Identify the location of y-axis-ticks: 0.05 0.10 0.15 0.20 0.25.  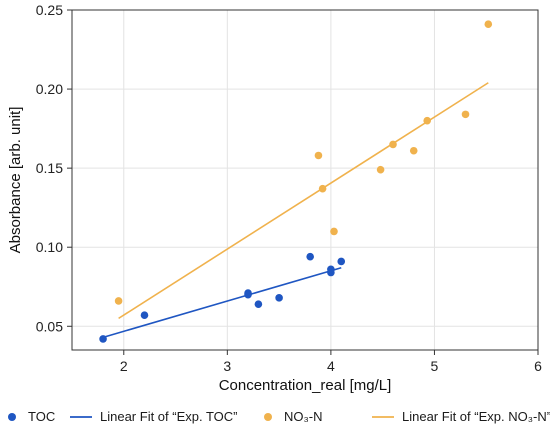
(54, 168).